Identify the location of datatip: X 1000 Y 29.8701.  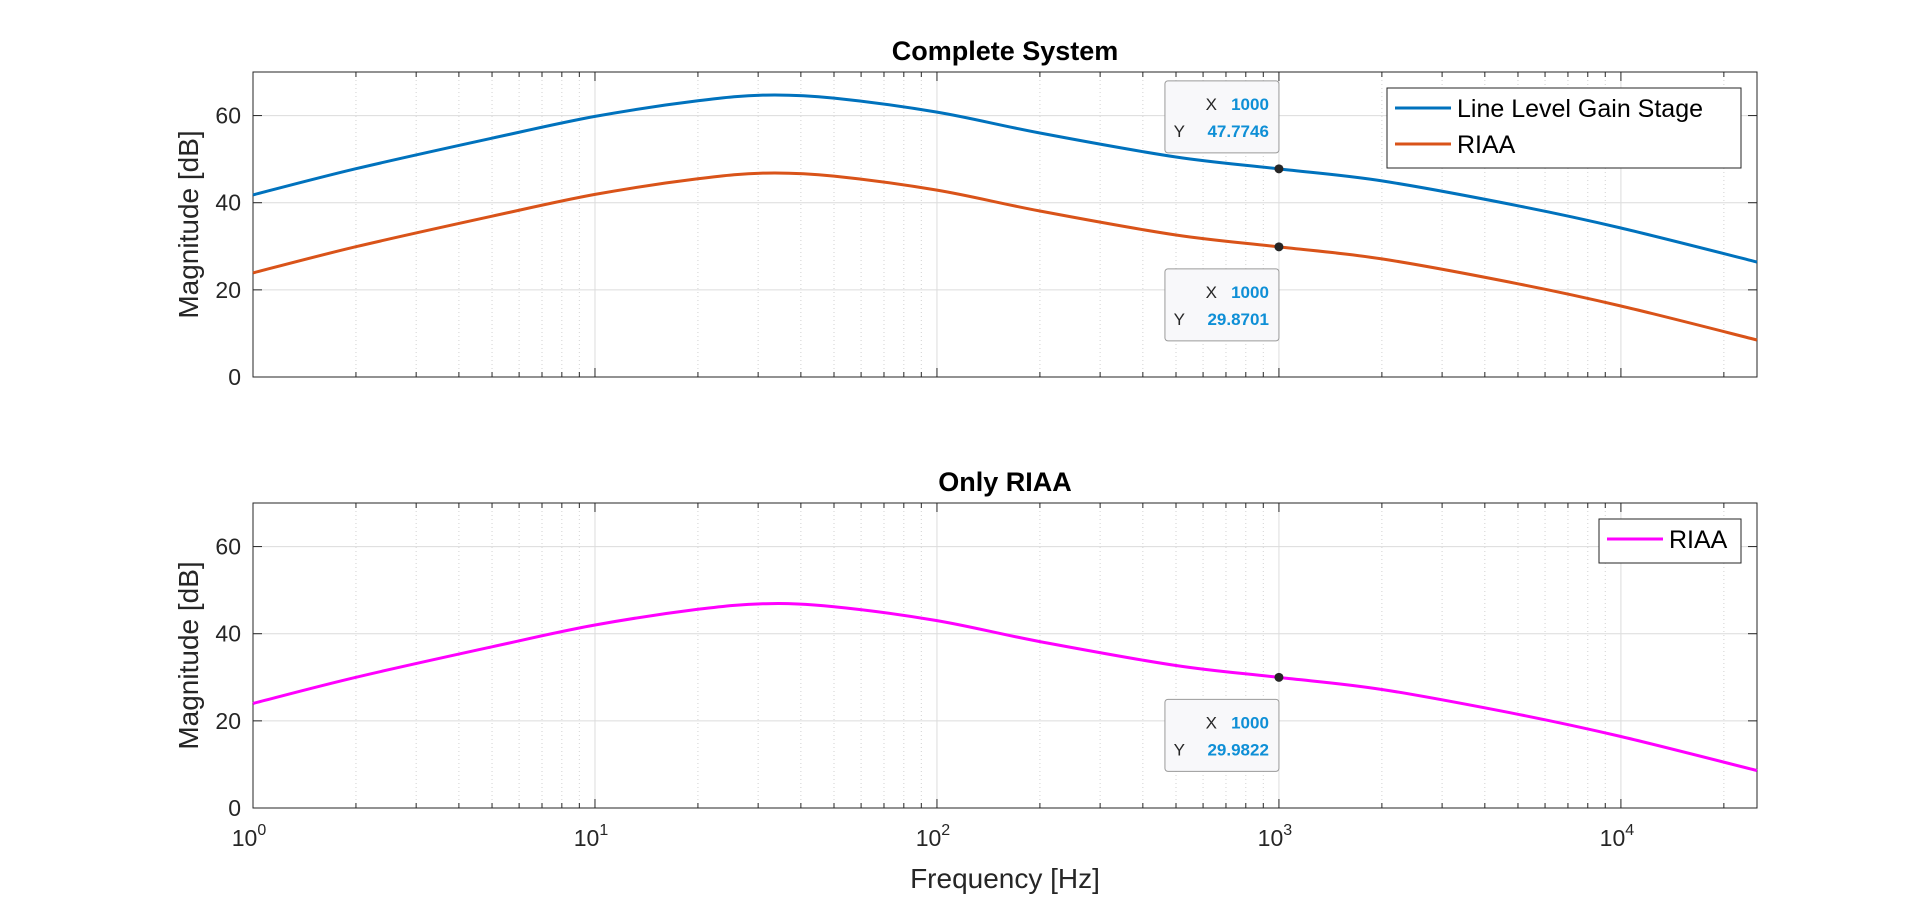
(1224, 292).